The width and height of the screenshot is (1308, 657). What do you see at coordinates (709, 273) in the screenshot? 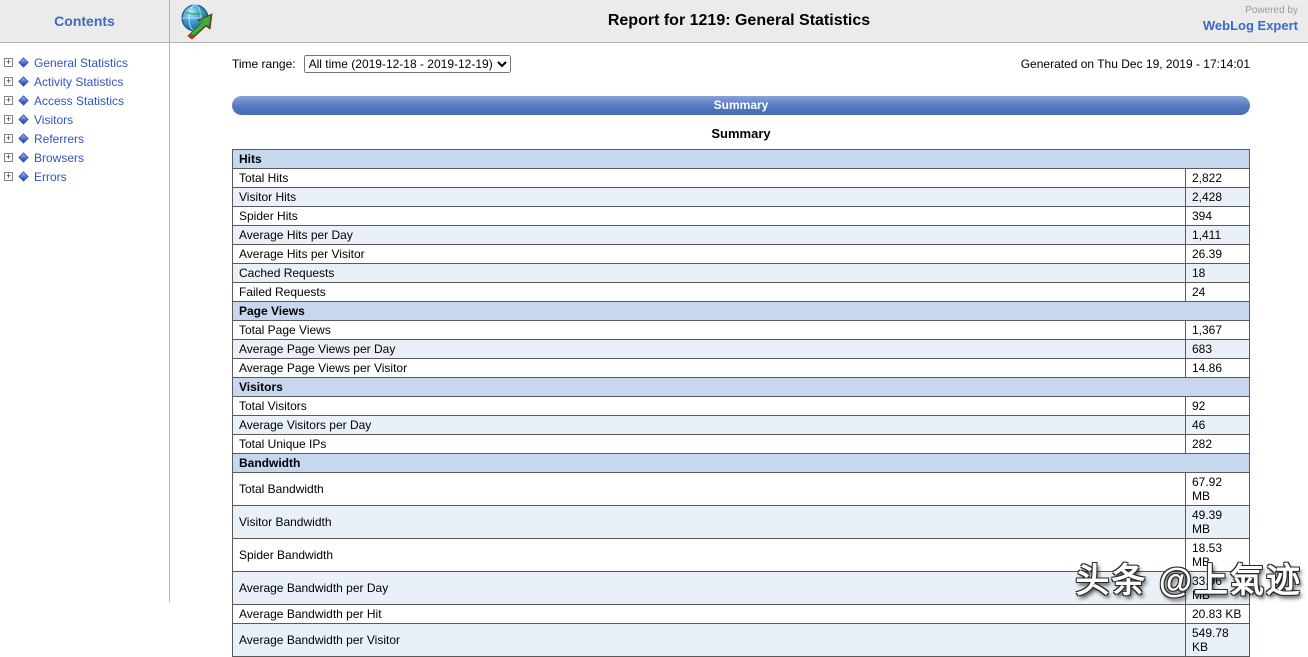
I see `stat-label: Cached Requests` at bounding box center [709, 273].